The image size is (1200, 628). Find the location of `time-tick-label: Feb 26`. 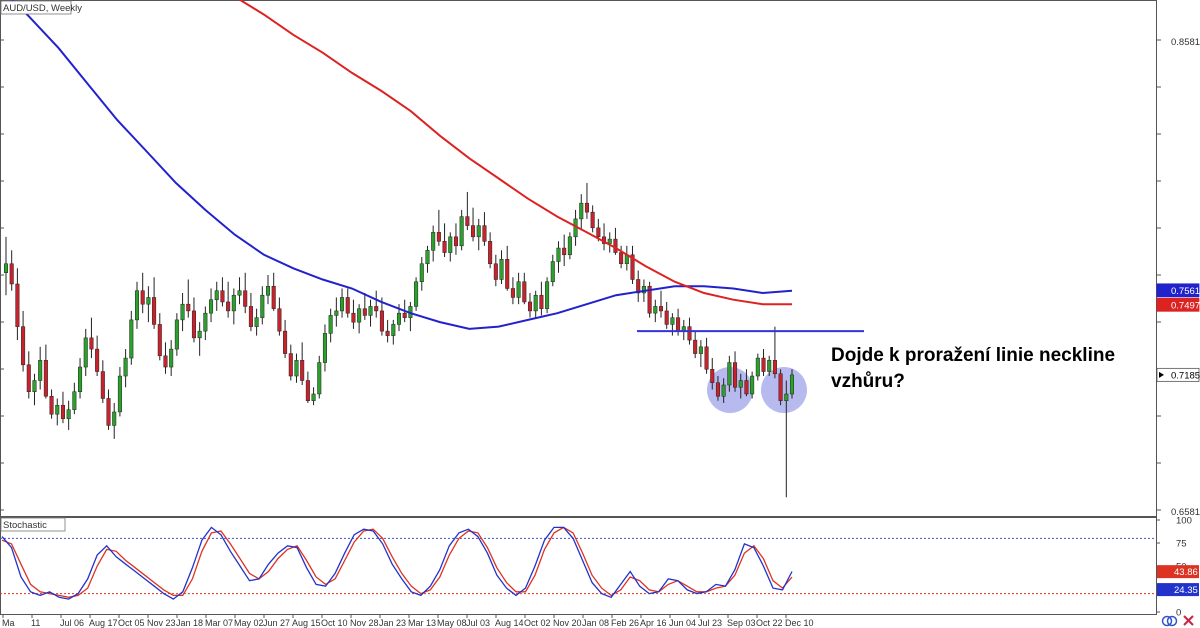

time-tick-label: Feb 26 is located at coordinates (625, 623).